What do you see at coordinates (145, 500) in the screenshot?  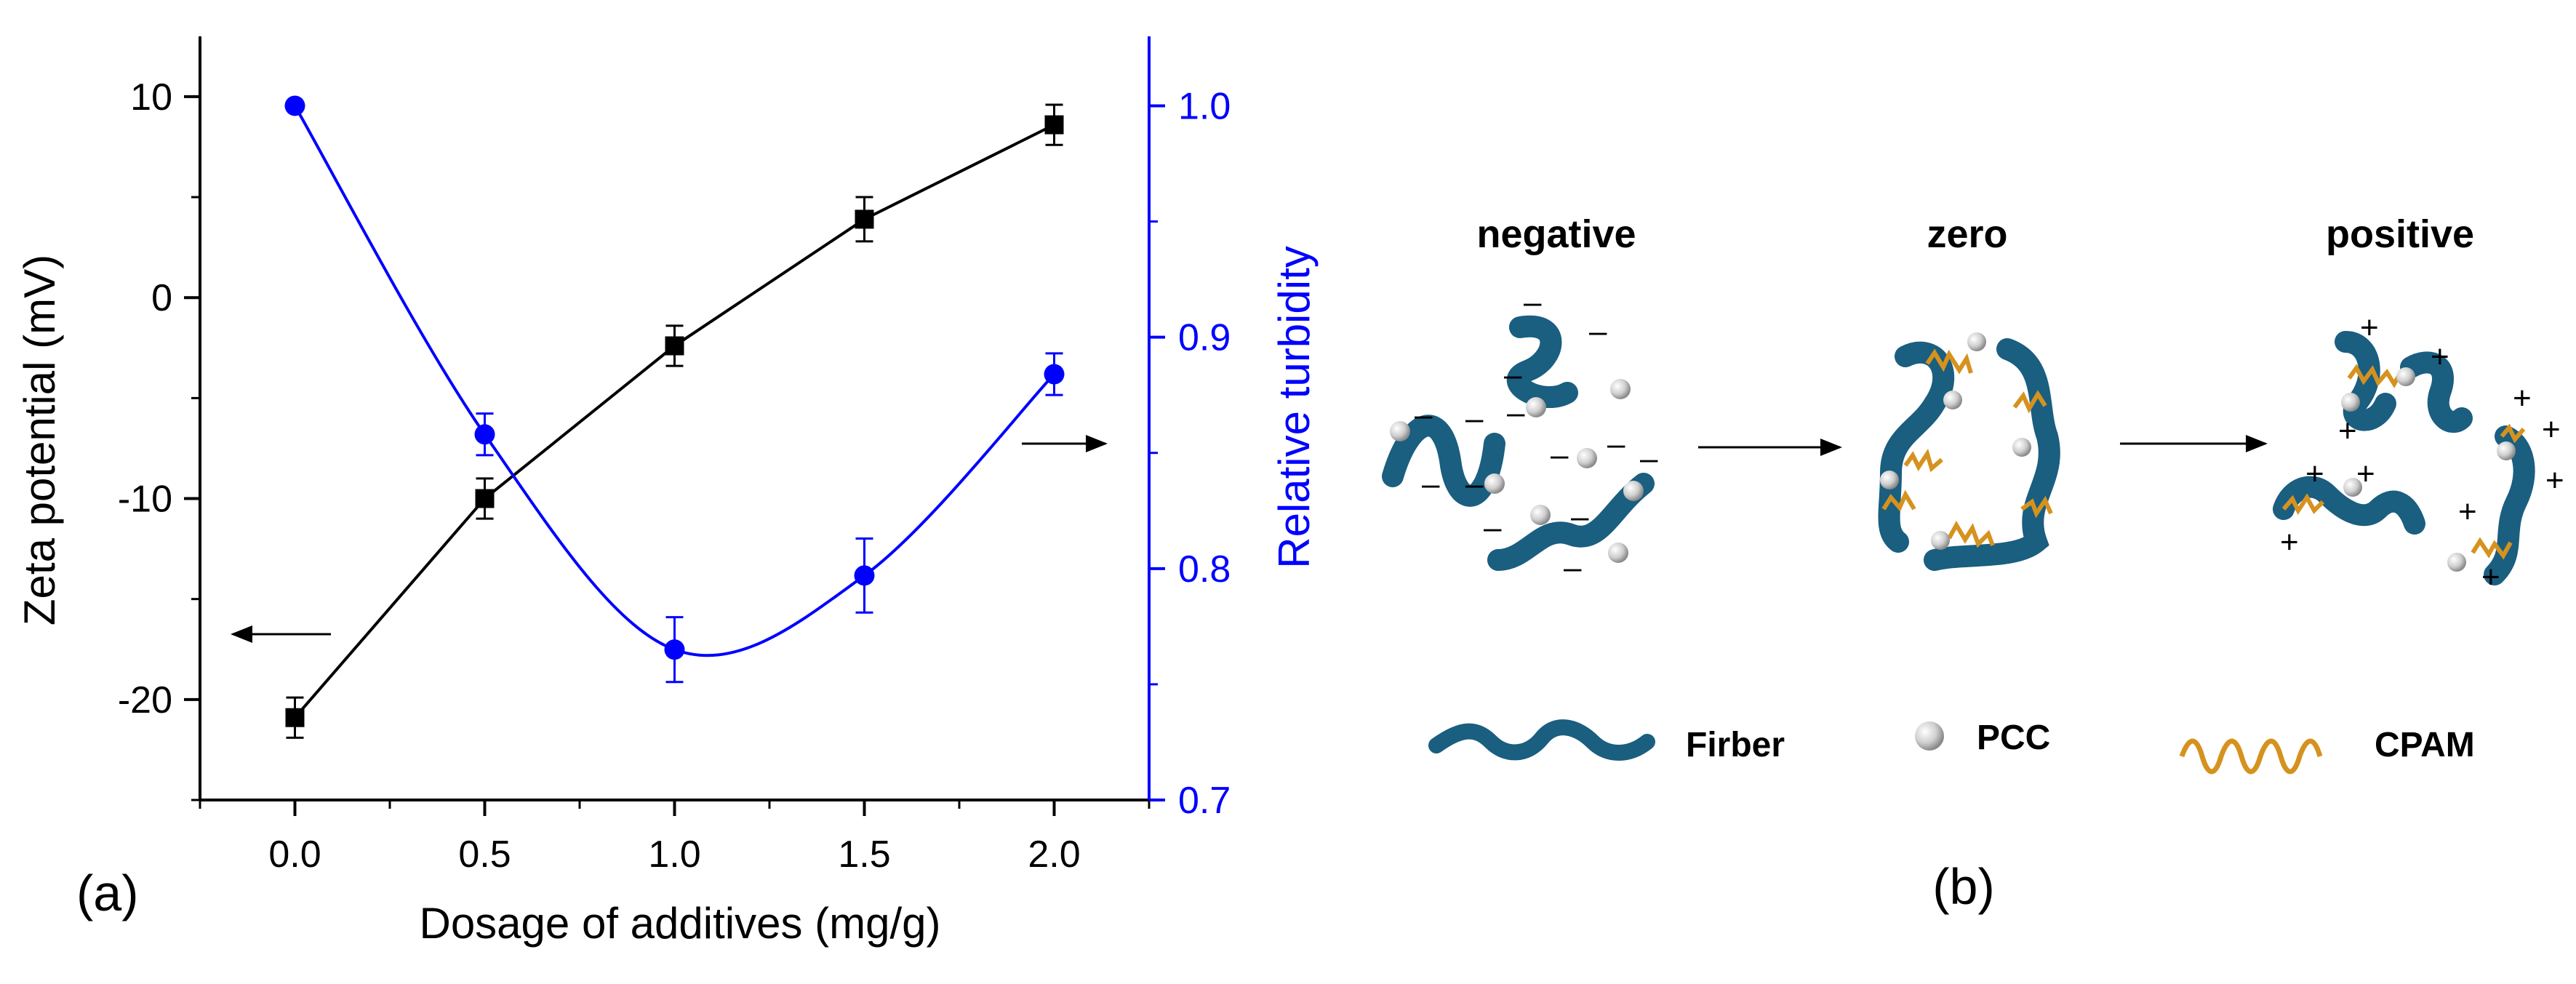 I see `y-left-tick-label: -10` at bounding box center [145, 500].